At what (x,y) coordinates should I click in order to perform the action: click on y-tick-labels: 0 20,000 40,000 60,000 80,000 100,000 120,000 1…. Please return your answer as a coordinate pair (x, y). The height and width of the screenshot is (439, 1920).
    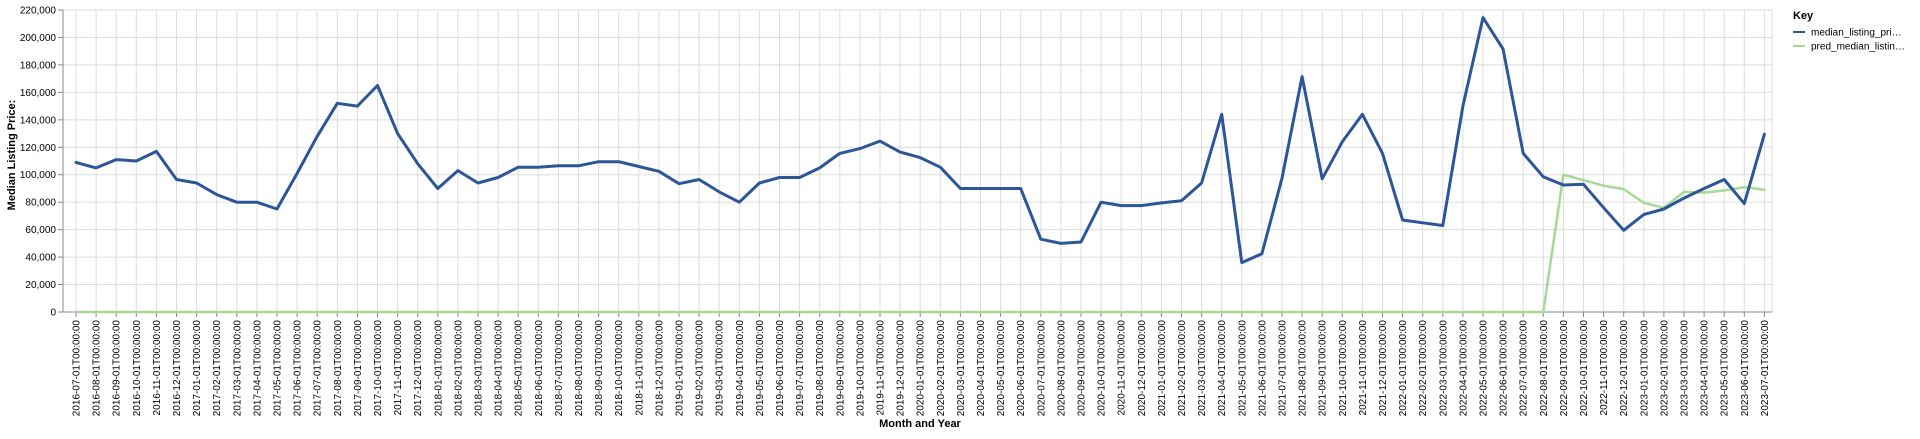
    Looking at the image, I should click on (38, 162).